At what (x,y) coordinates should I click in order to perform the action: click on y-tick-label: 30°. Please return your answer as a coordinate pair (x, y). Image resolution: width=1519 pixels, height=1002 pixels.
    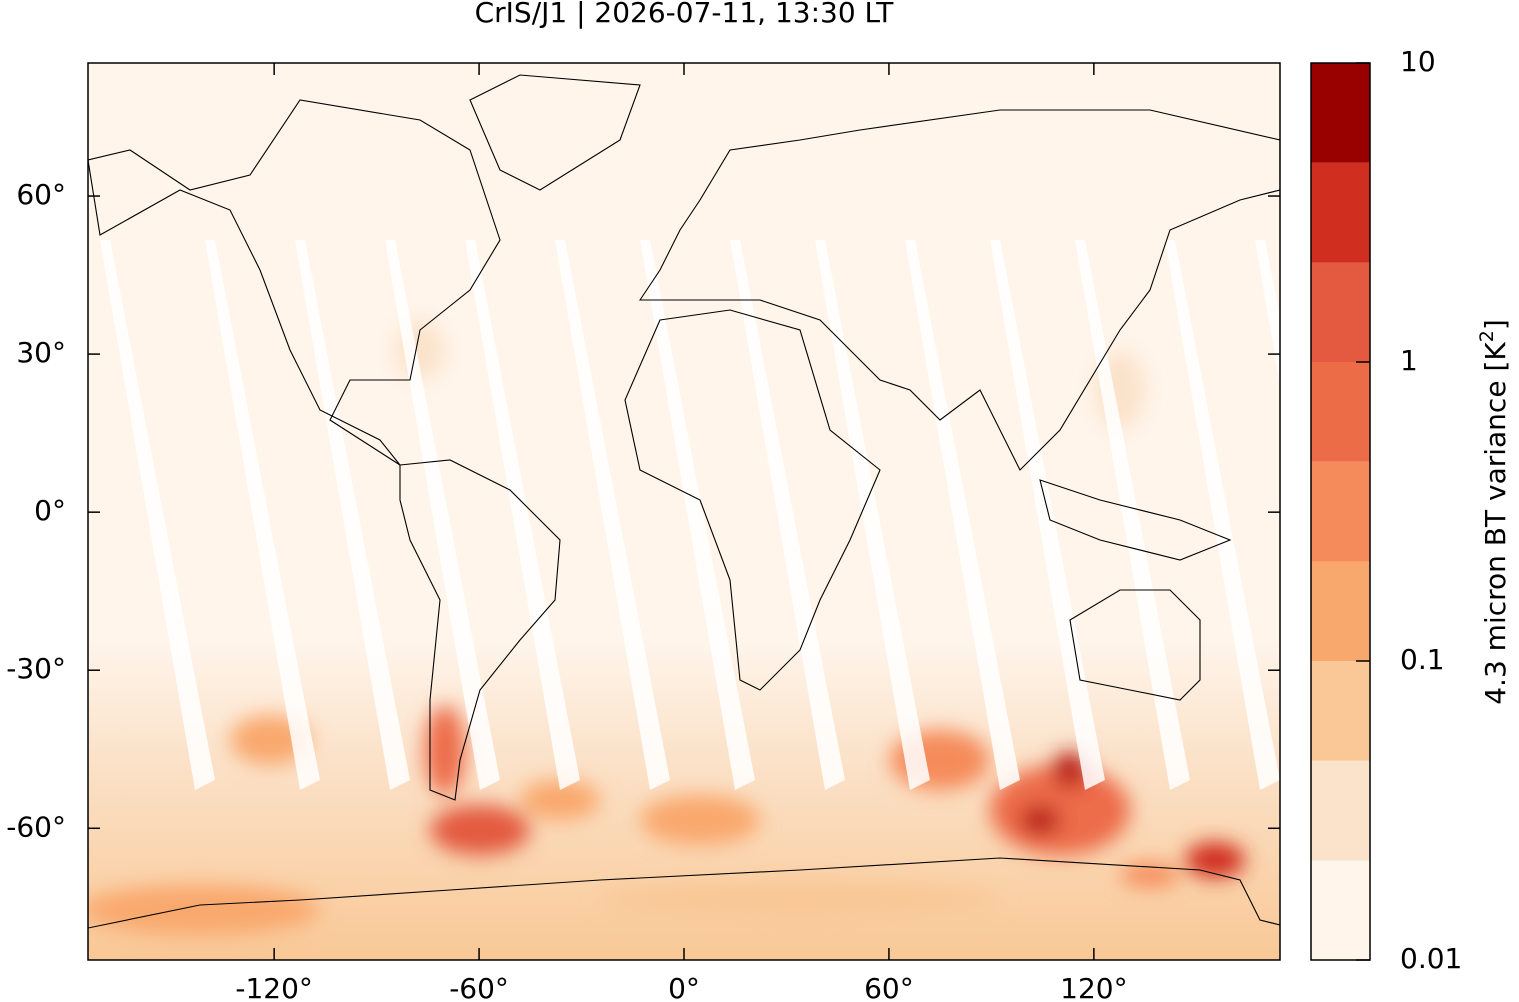
    Looking at the image, I should click on (41, 352).